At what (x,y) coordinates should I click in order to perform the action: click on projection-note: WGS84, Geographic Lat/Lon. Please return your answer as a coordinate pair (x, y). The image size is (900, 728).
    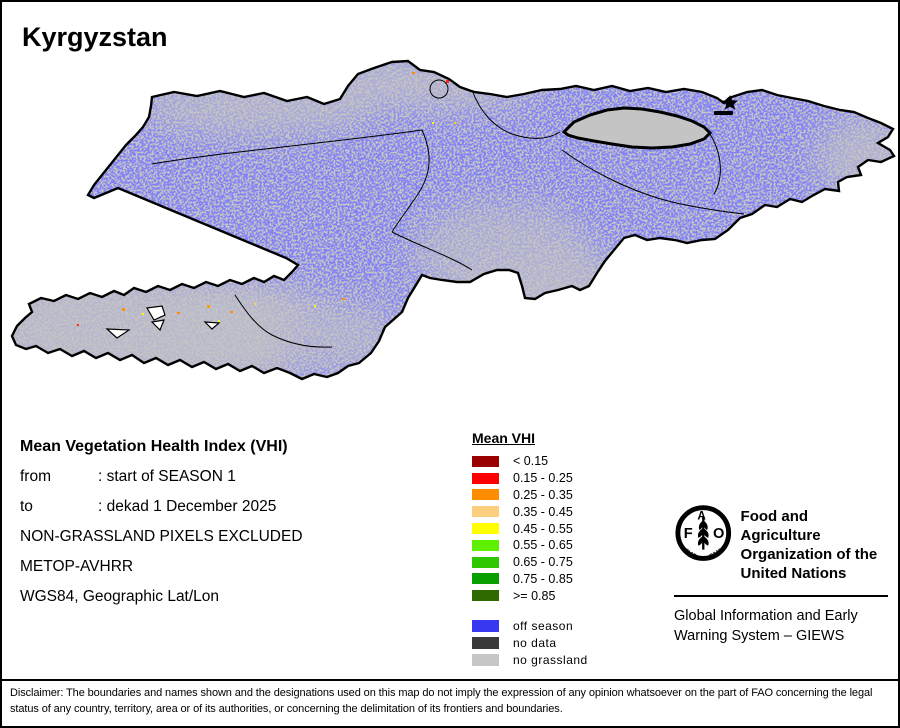
    Looking at the image, I should click on (120, 596).